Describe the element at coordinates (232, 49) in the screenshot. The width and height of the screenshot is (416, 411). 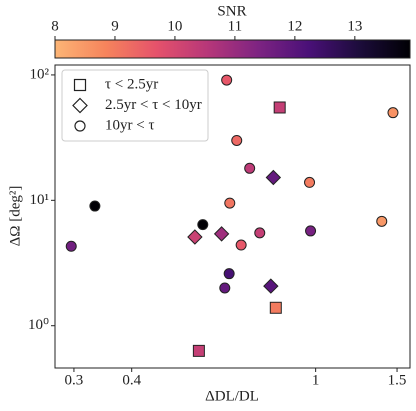
I see `colorbar` at that location.